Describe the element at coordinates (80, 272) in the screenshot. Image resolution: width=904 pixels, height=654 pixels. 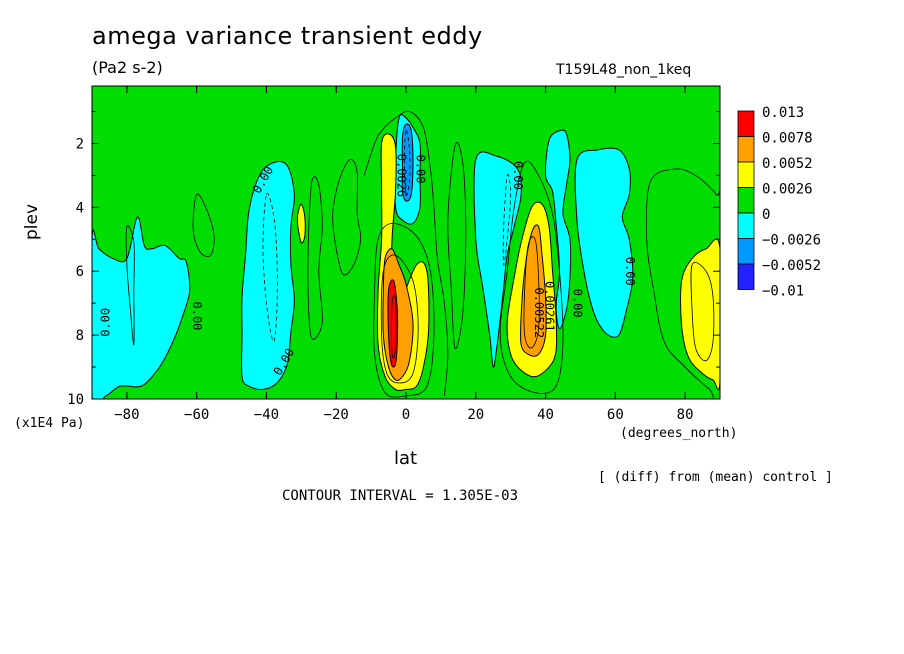
I see `y-tick-label-2: 6` at that location.